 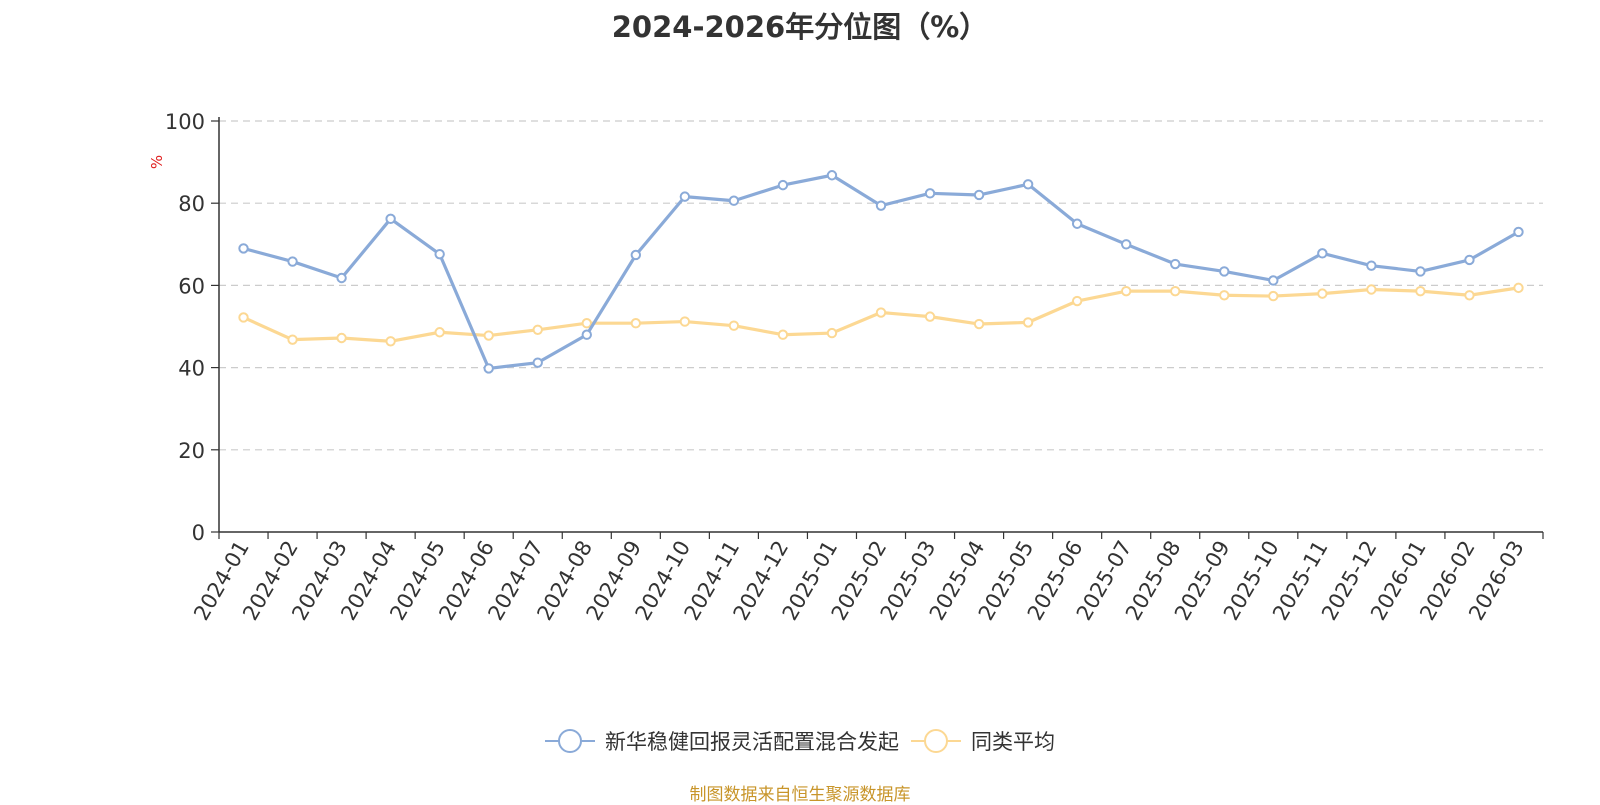 What do you see at coordinates (198, 533) in the screenshot?
I see `y-tick-label-0: 0` at bounding box center [198, 533].